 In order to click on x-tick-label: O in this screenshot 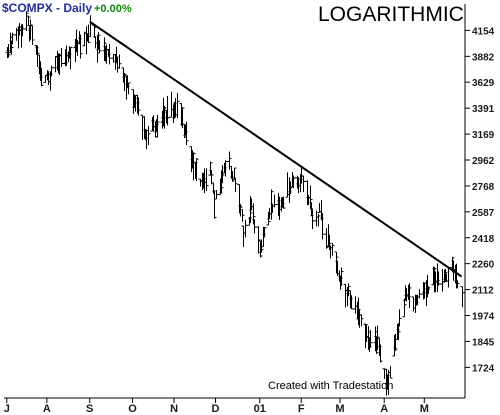, I will do `click(132, 409)`.